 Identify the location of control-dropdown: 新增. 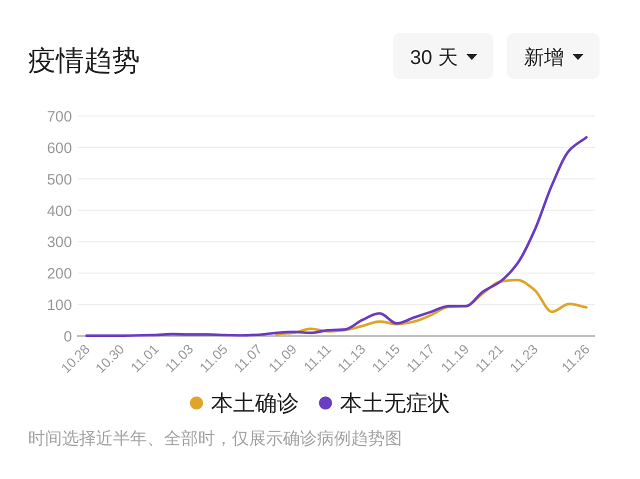
(553, 56).